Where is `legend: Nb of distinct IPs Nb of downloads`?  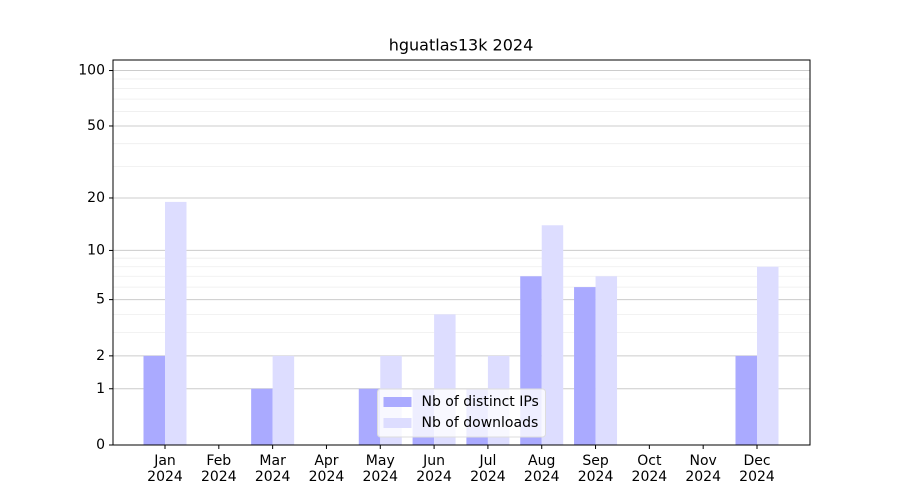
legend: Nb of distinct IPs Nb of downloads is located at coordinates (461, 413).